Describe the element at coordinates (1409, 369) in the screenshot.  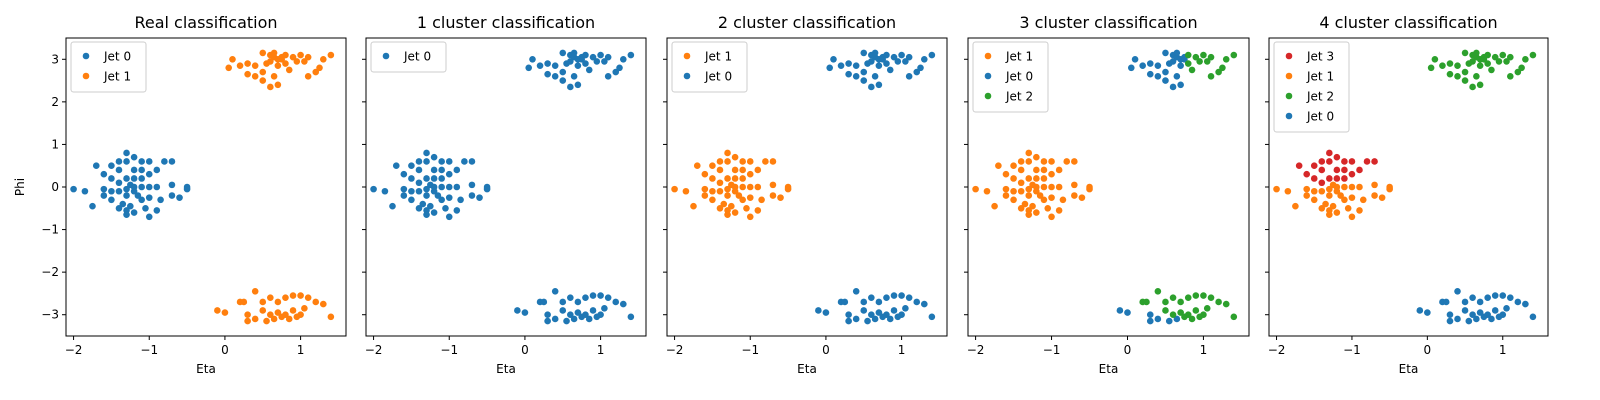
I see `x-axis-label: Eta` at that location.